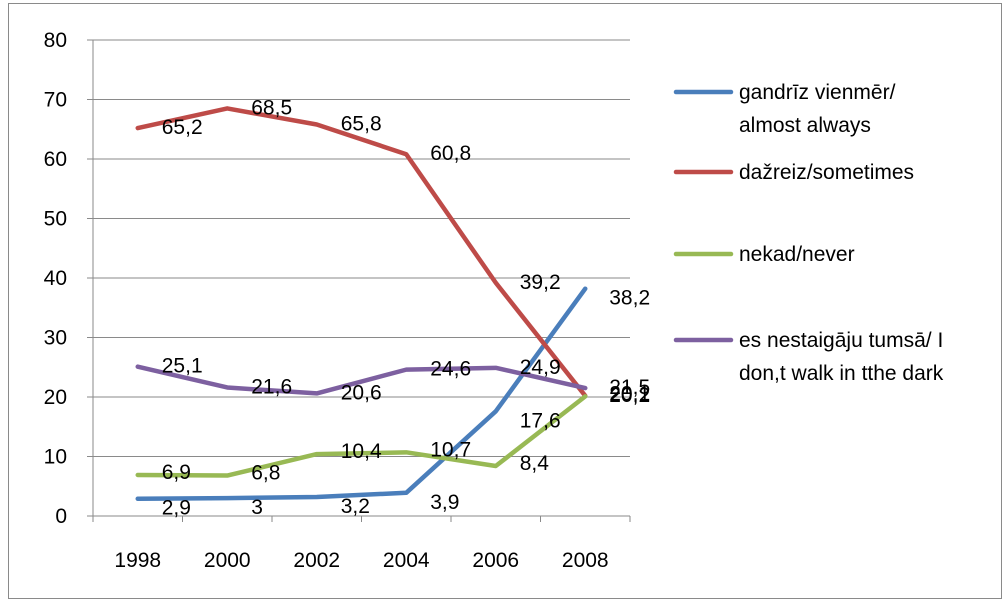 The image size is (1007, 599). I want to click on data-label: 20,2, so click(629, 395).